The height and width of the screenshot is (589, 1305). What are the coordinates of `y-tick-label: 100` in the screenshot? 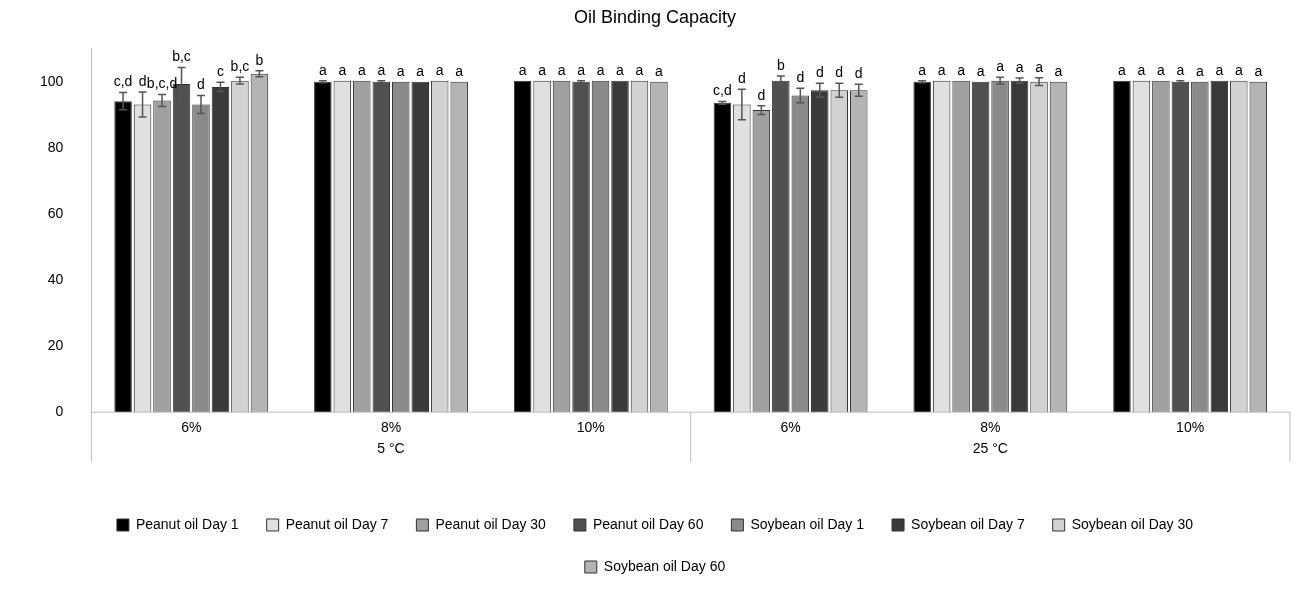 It's located at (52, 80).